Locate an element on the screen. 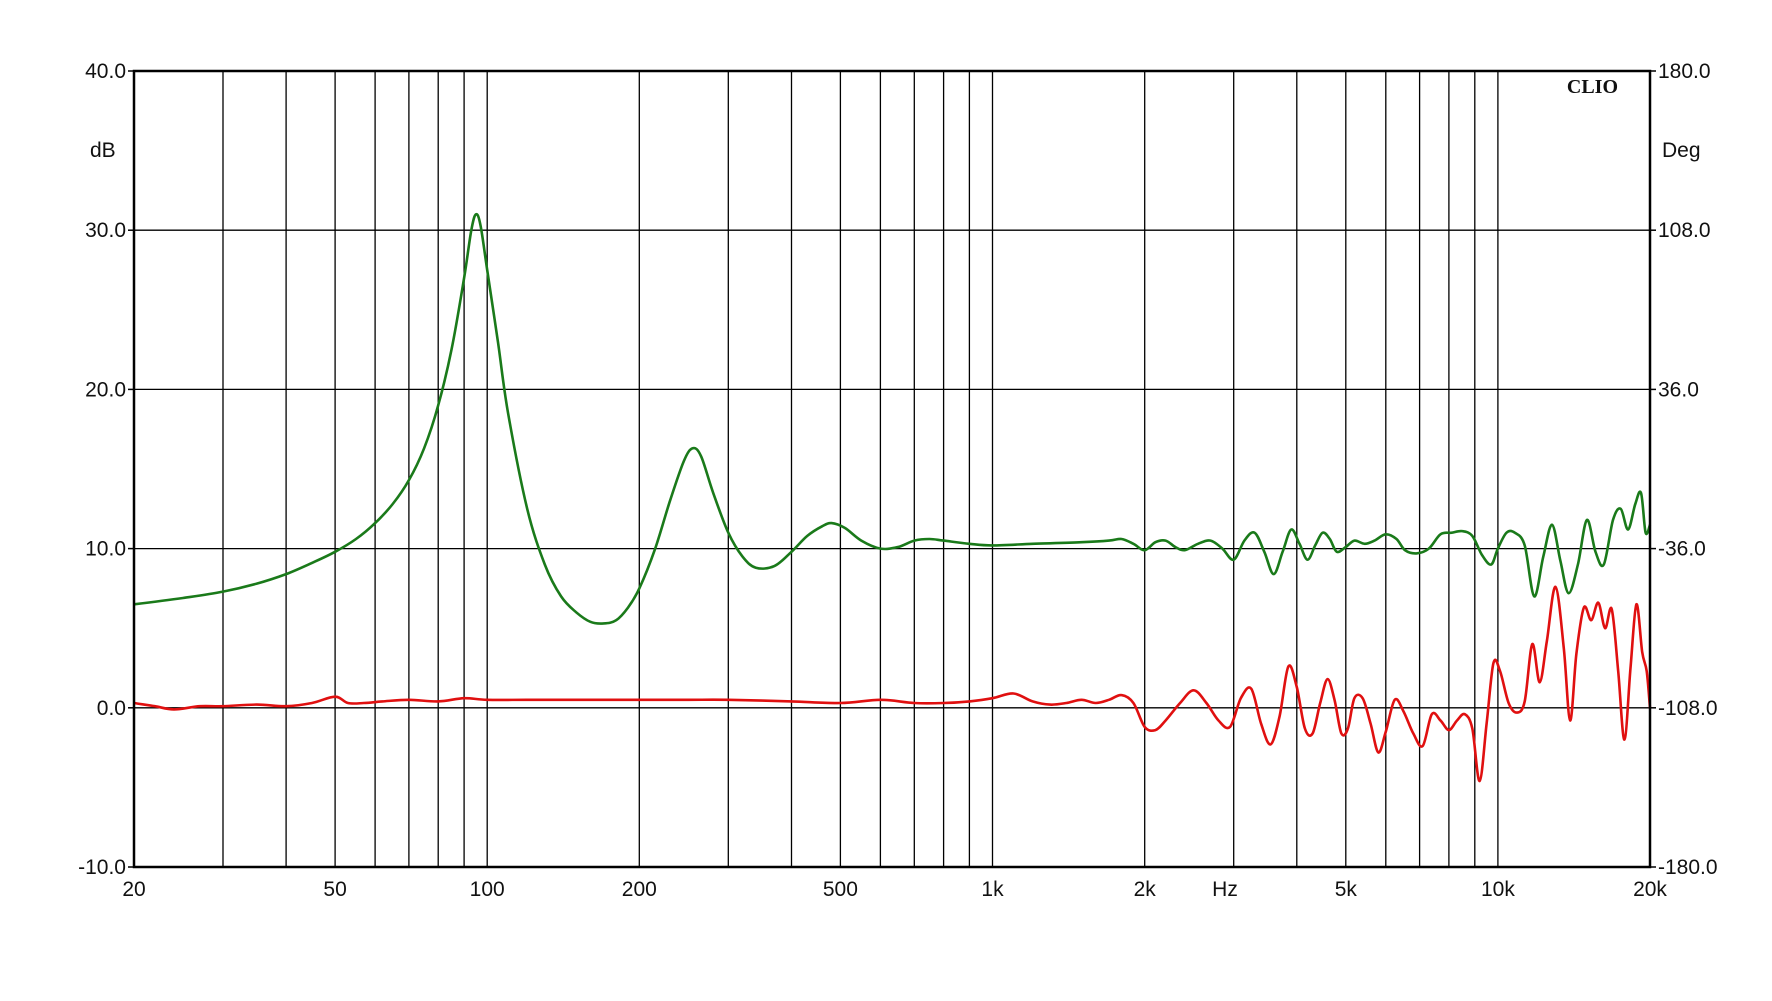  x-tick-label: 2k is located at coordinates (1145, 889).